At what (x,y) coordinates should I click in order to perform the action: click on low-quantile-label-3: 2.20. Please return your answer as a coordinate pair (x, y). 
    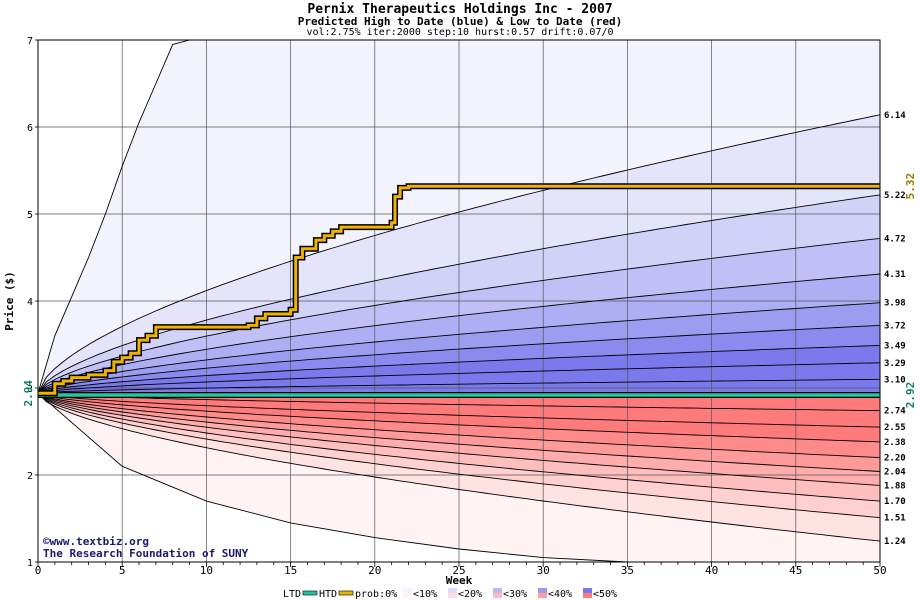
    Looking at the image, I should click on (895, 459).